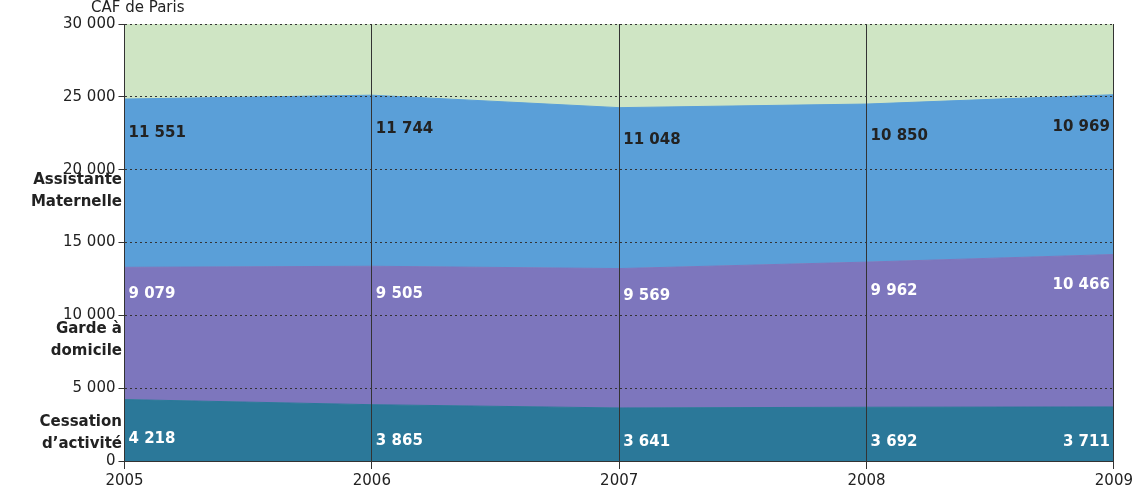 Image resolution: width=1136 pixels, height=493 pixels. Describe the element at coordinates (94, 387) in the screenshot. I see `y-tick-label: 5 000` at that location.